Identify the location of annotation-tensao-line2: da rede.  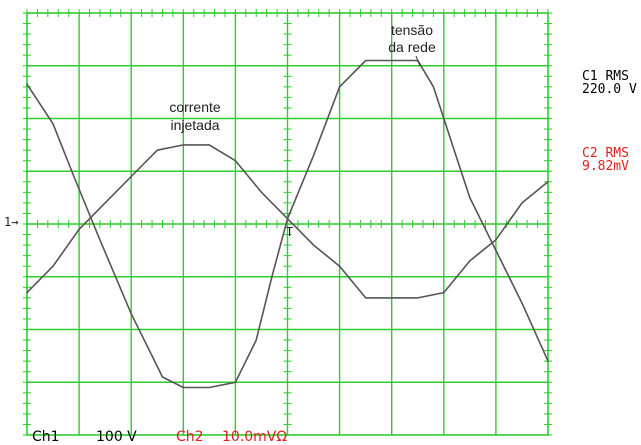
(412, 47).